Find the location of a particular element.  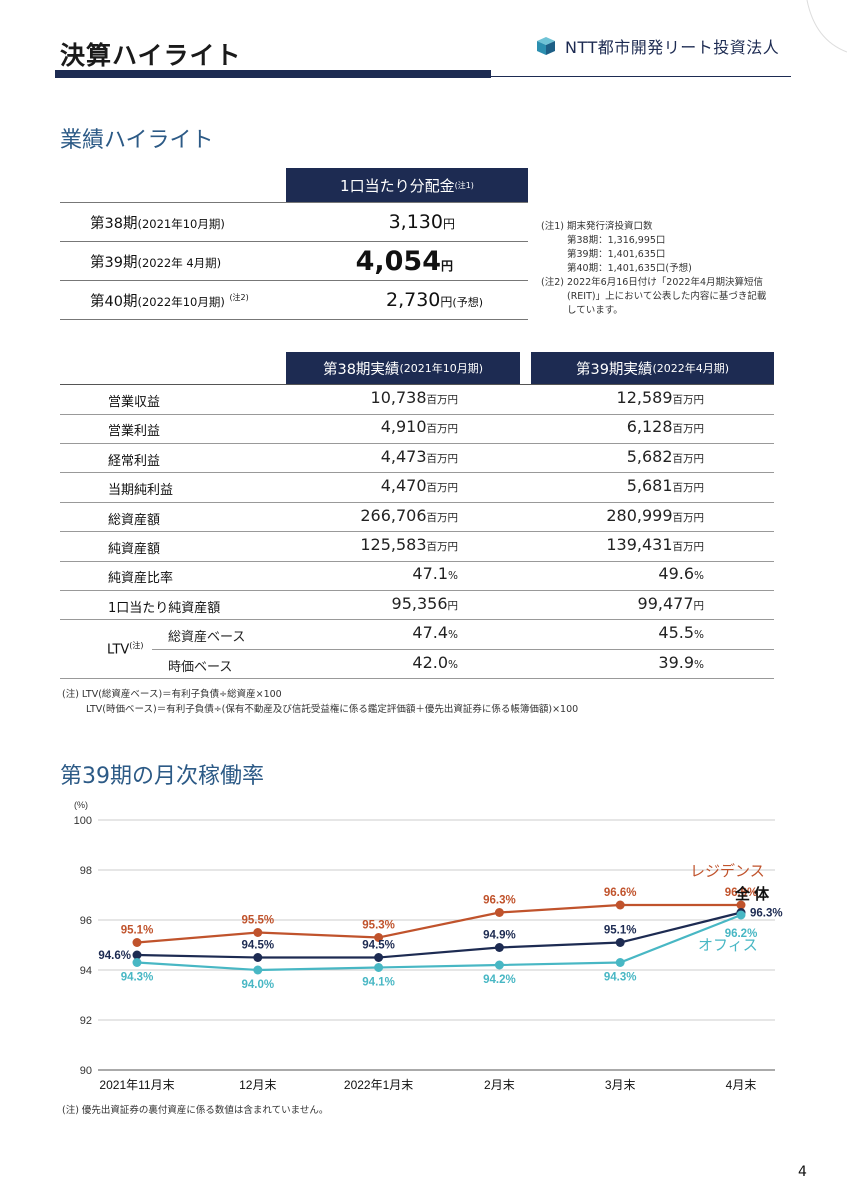

ltv-row: 総資産ベース 47.4% 45.5% is located at coordinates (463, 635).